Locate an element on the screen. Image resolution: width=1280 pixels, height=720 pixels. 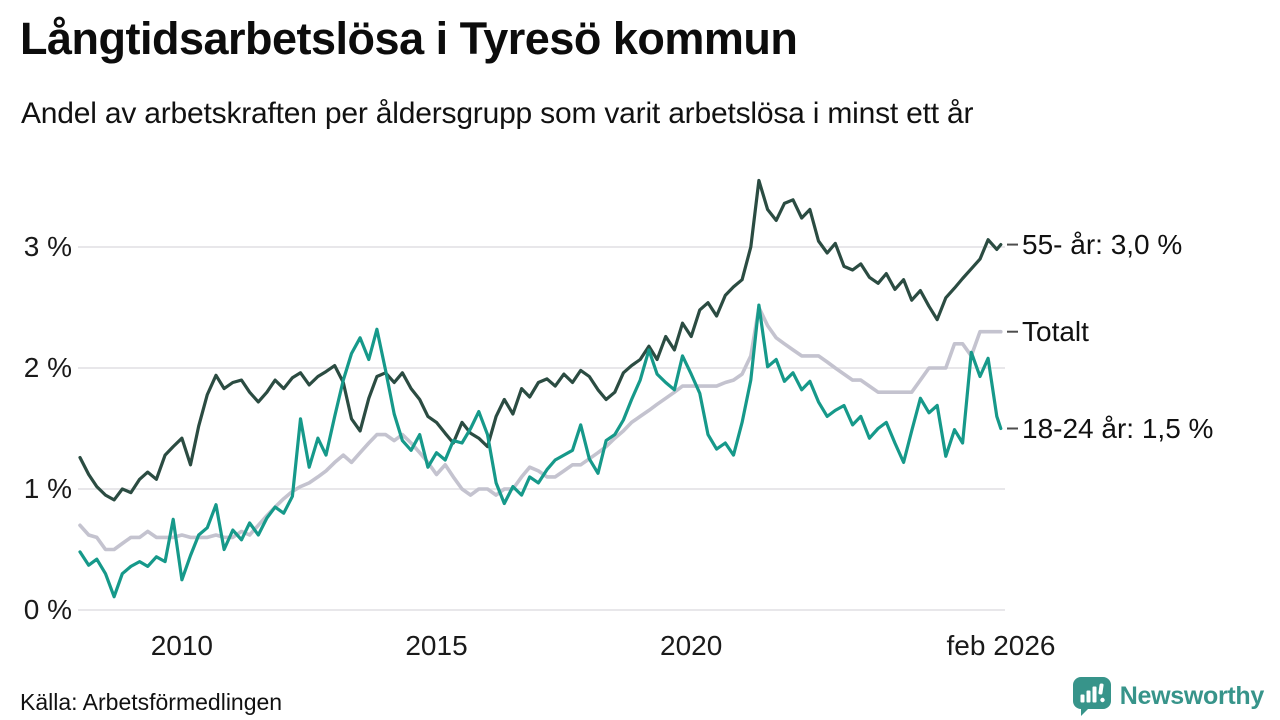
y-axis-label: 3 % is located at coordinates (47, 246).